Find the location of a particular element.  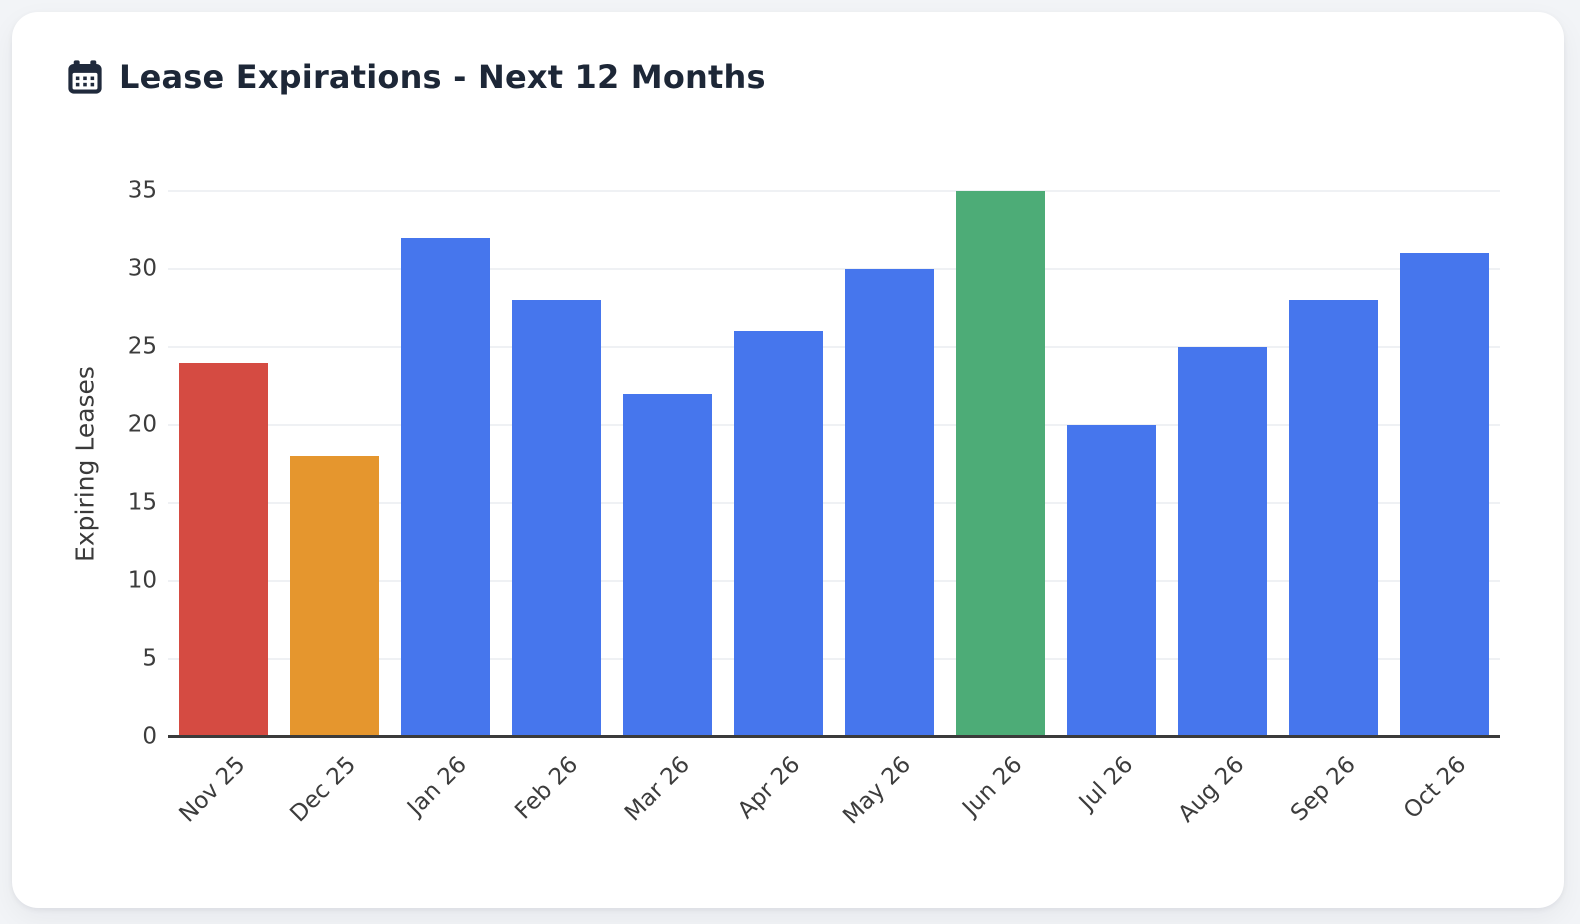

x-tick-label: Oct 26 is located at coordinates (1435, 787).